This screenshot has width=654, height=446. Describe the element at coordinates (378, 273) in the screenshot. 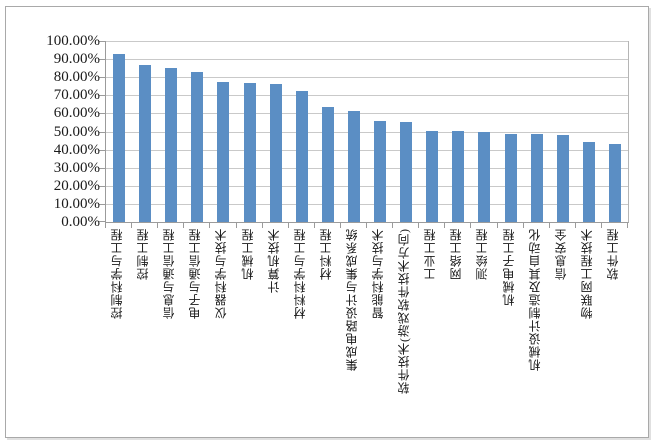

I see `x-axis-label-text: 智能科学与技术` at that location.